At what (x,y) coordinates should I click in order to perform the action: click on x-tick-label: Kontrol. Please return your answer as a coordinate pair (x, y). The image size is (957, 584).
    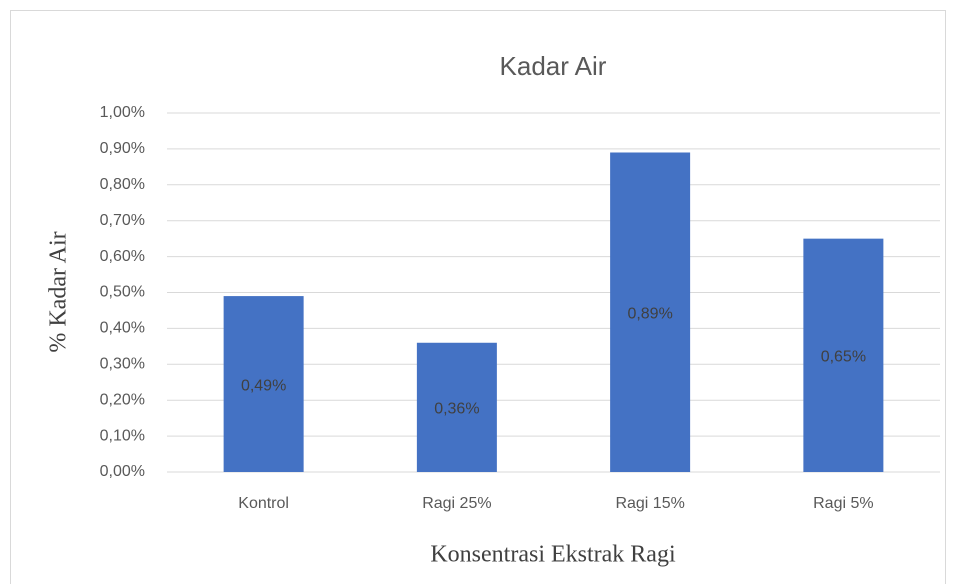
    Looking at the image, I should click on (263, 503).